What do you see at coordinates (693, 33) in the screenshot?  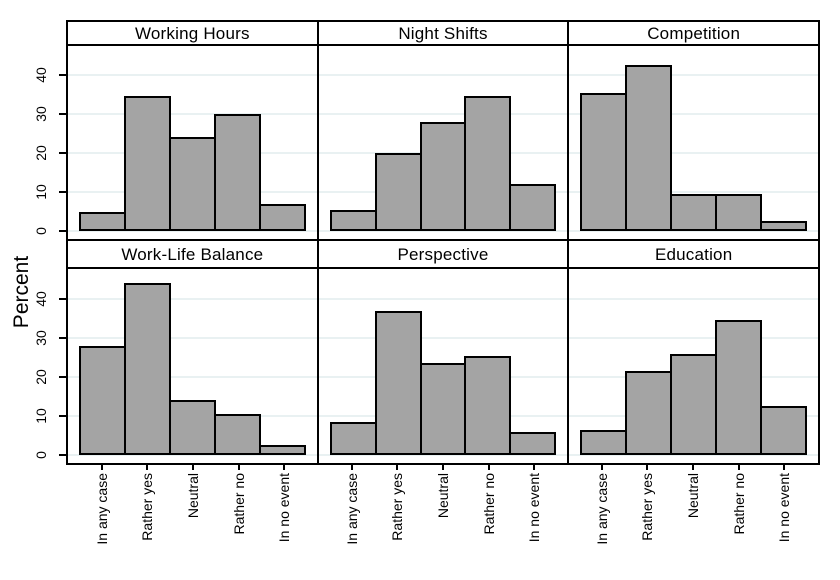 I see `panel-title: Competition` at bounding box center [693, 33].